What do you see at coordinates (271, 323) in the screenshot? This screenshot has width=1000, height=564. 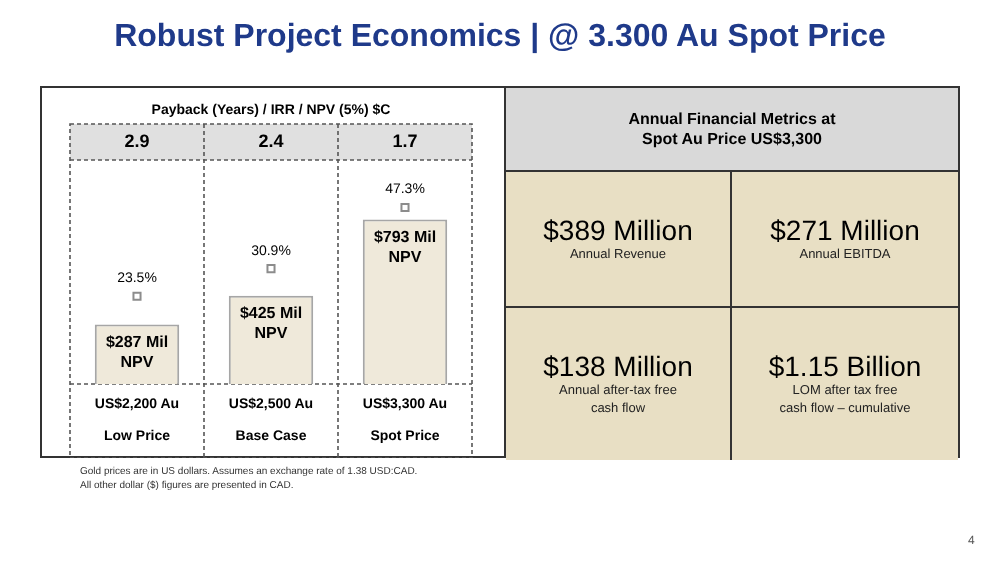 I see `data-label: $425 Mil NPV` at bounding box center [271, 323].